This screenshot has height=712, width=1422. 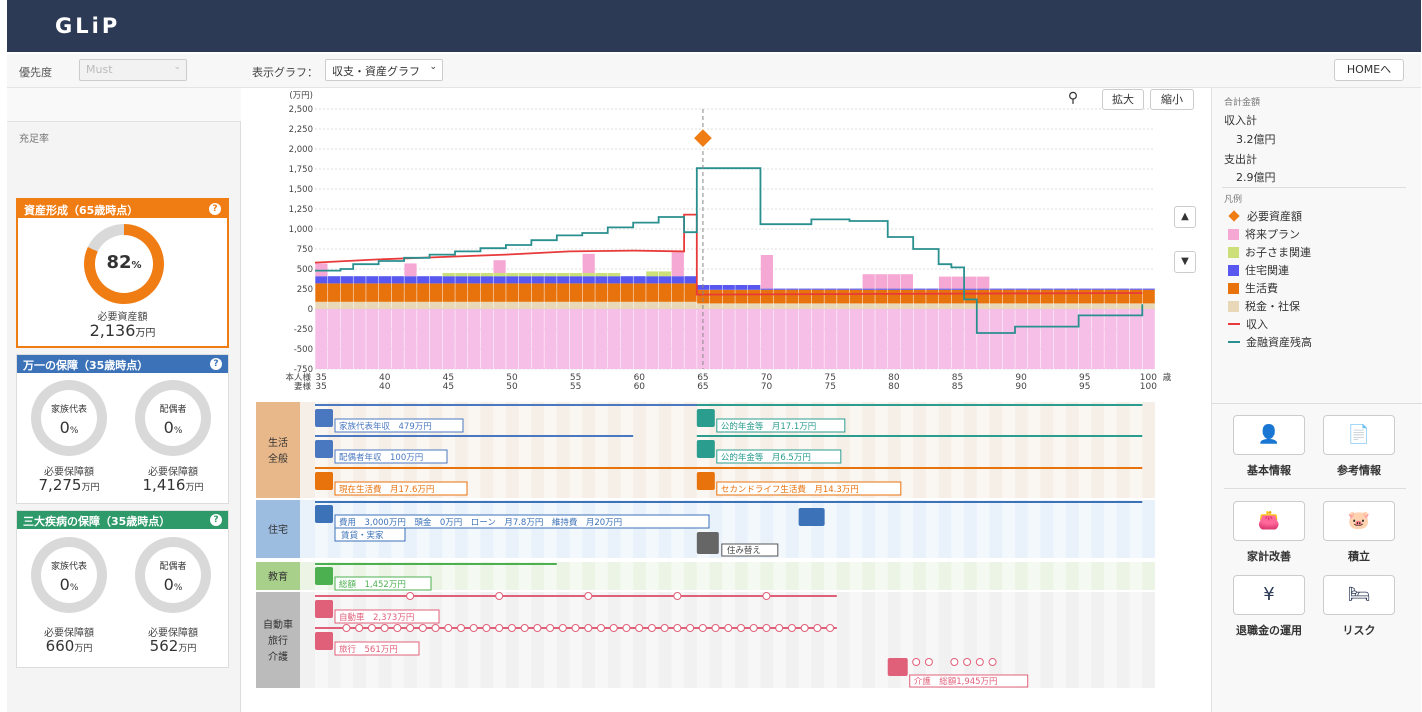 What do you see at coordinates (1359, 521) in the screenshot?
I see `nav-button: 🐷` at bounding box center [1359, 521].